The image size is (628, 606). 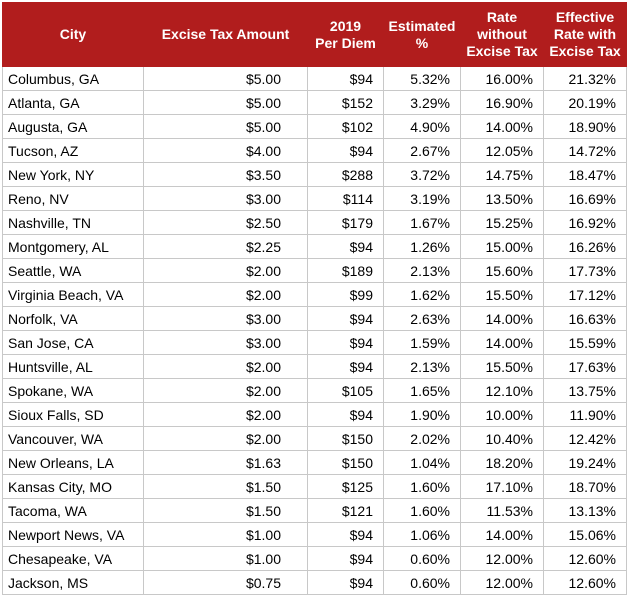 What do you see at coordinates (345, 34) in the screenshot?
I see `header-per-diem: 2019 Per Diem` at bounding box center [345, 34].